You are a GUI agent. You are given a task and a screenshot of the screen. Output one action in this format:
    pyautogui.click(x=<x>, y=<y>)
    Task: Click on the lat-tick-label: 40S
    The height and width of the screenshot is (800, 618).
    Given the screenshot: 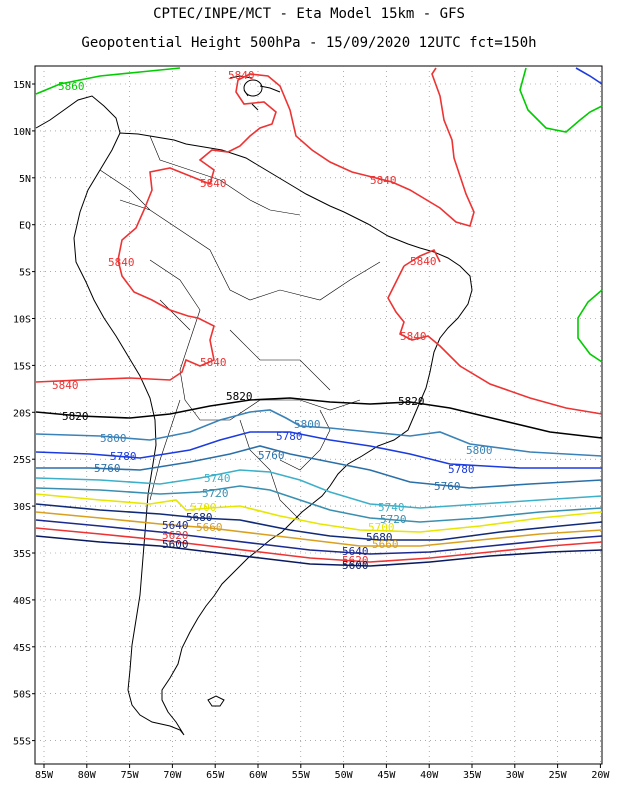 What is the action you would take?
    pyautogui.click(x=22, y=601)
    